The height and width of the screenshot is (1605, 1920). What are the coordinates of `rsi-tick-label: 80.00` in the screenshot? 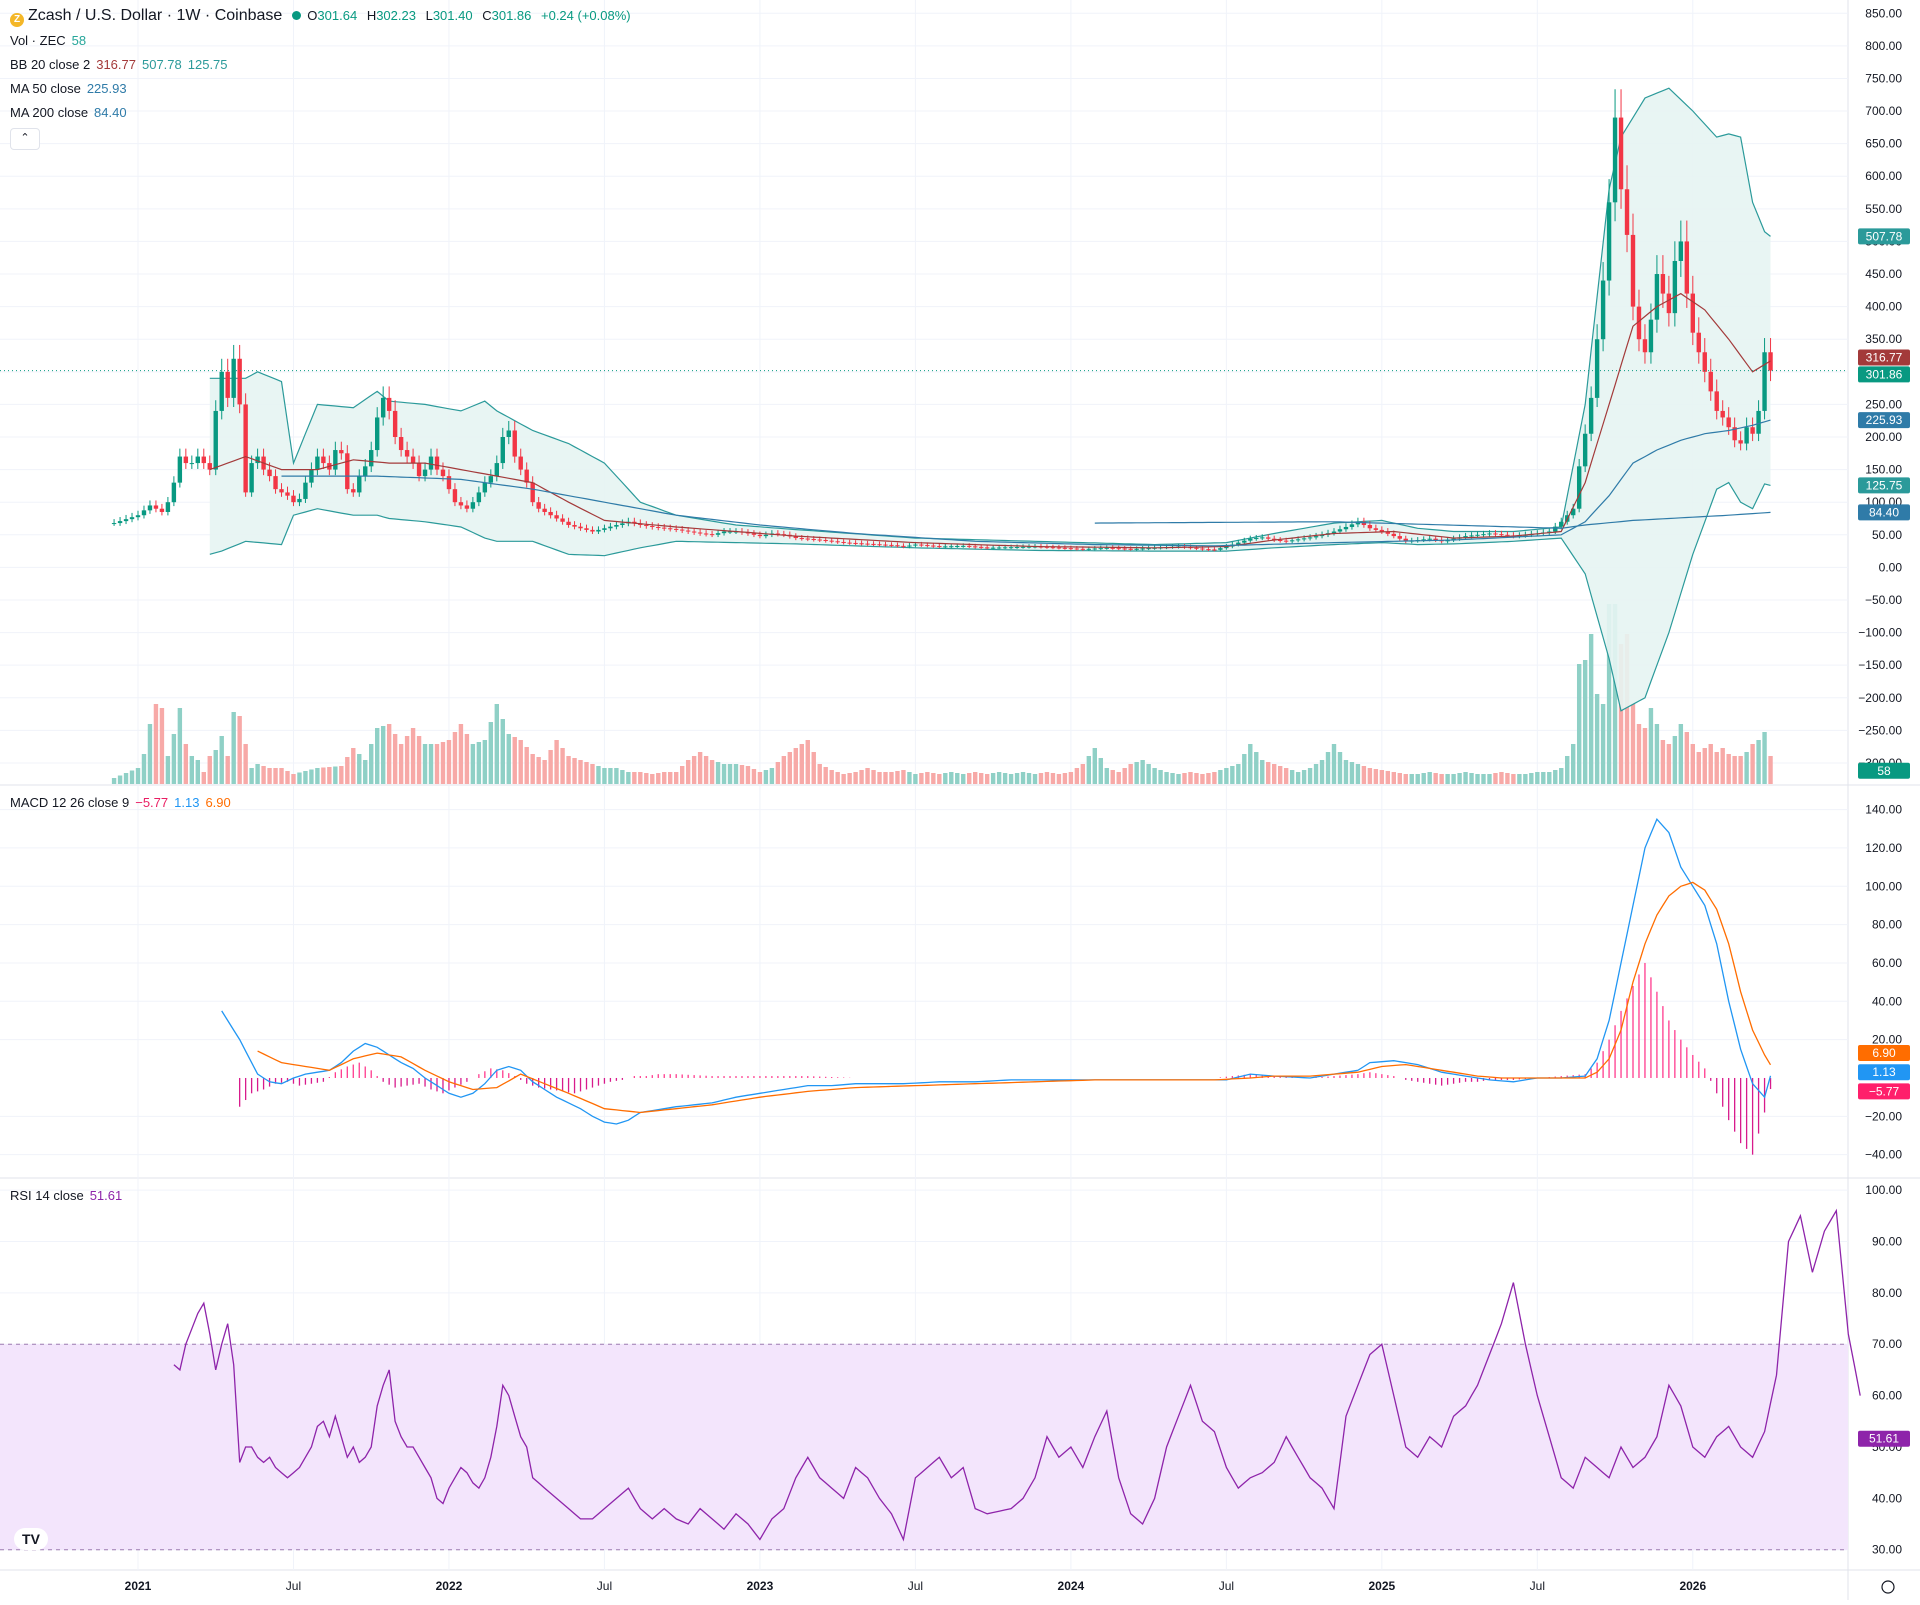 It's located at (1887, 1293).